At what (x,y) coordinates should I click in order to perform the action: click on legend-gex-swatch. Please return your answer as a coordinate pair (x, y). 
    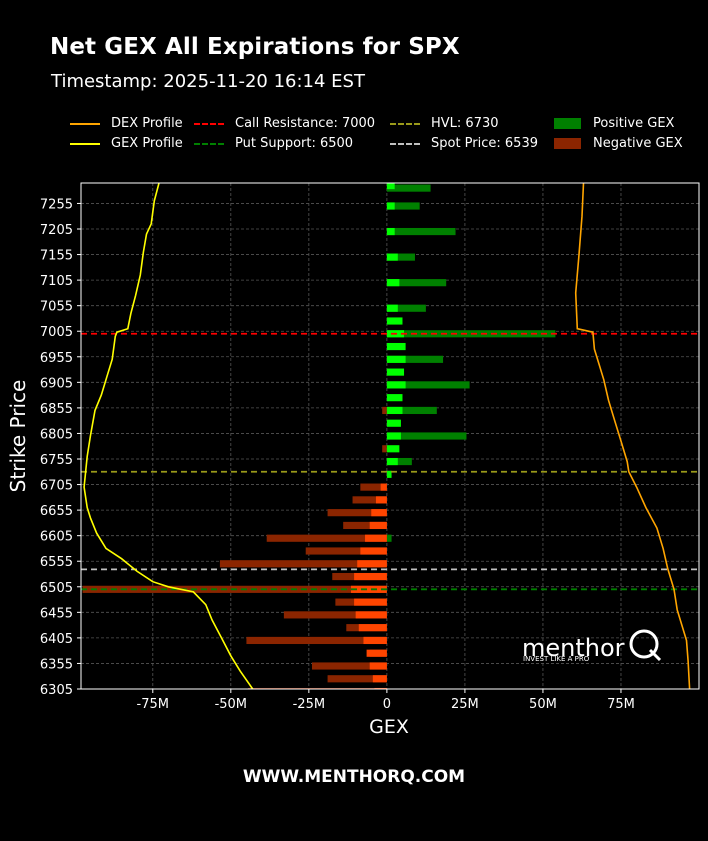
    Looking at the image, I should click on (85, 143).